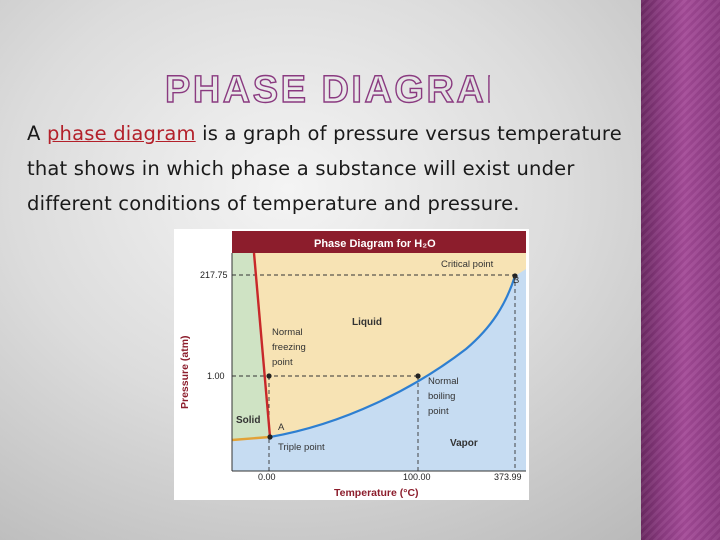  Describe the element at coordinates (515, 276) in the screenshot. I see `critical-point-marker` at that location.